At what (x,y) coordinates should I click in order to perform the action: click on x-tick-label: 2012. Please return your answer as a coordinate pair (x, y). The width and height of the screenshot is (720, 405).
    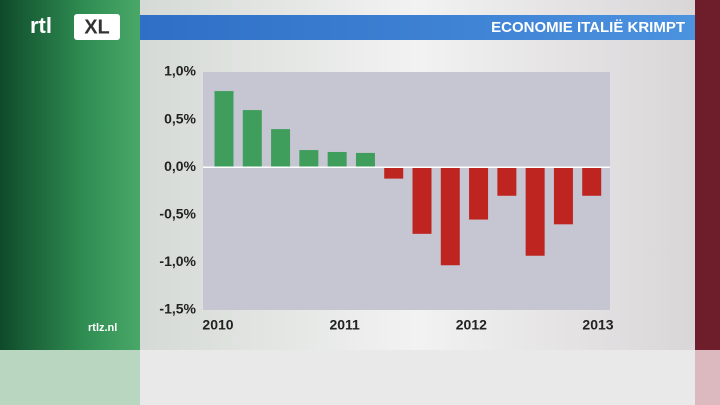
    Looking at the image, I should click on (471, 325).